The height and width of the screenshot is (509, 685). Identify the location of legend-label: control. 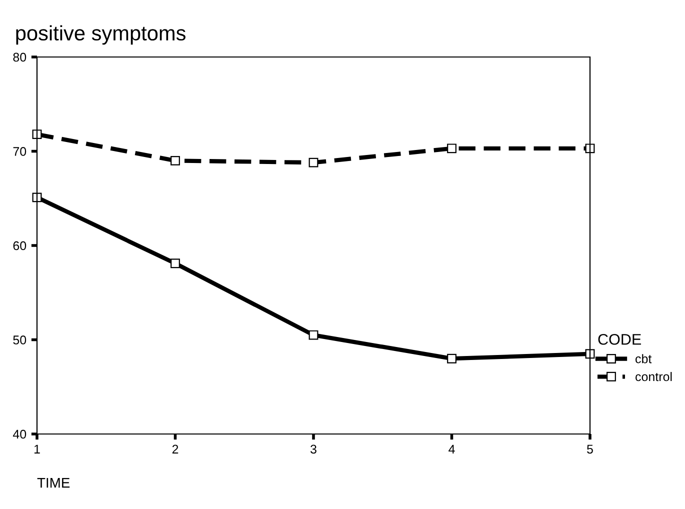
(654, 377).